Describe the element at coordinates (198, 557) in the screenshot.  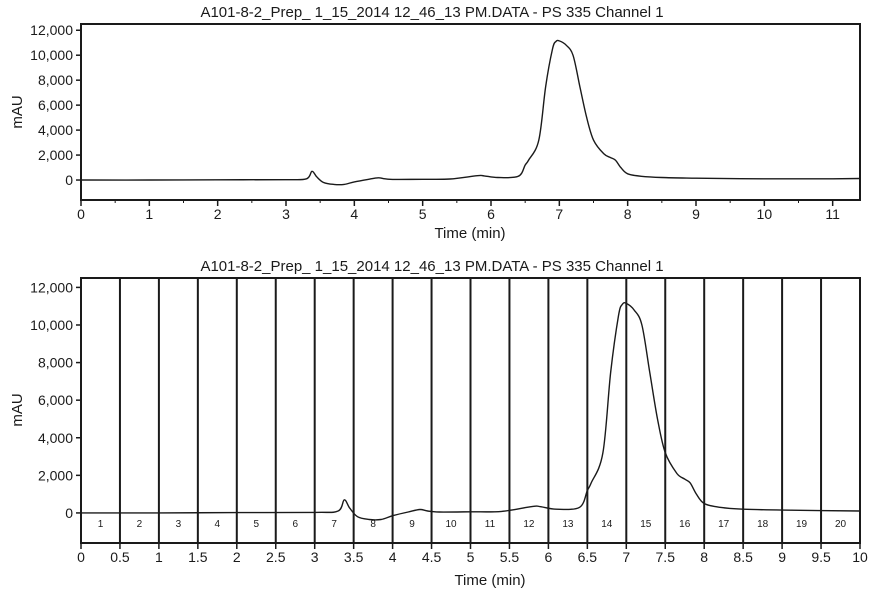
I see `x-tick-label: 1.5` at that location.